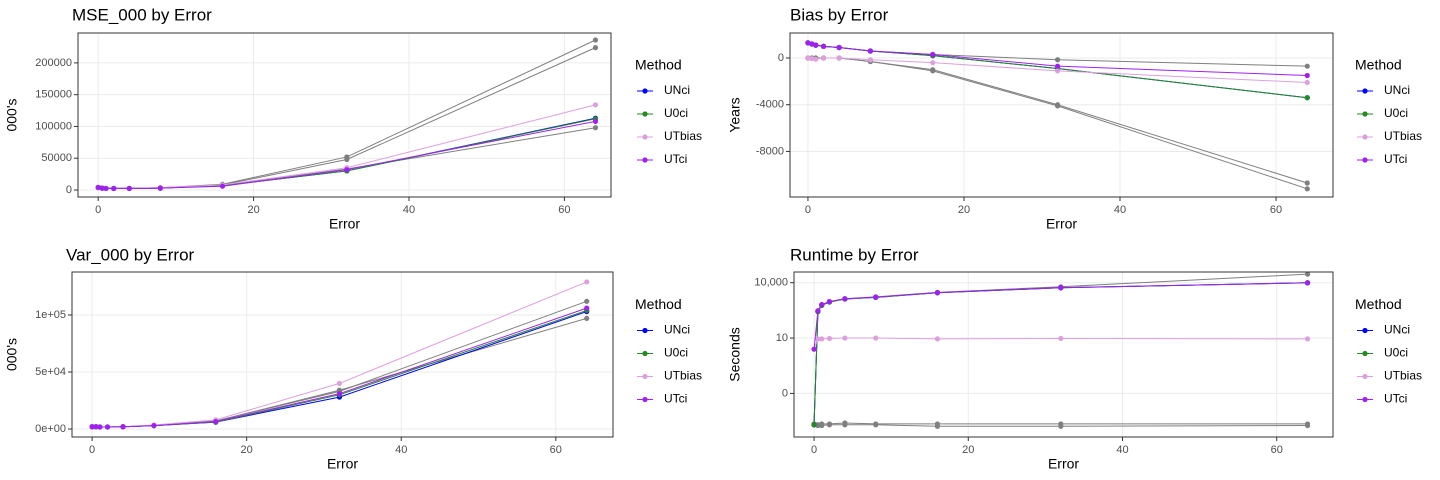 This screenshot has width=1440, height=480. Describe the element at coordinates (50, 429) in the screenshot. I see `y-tick-label: 0e+00` at that location.